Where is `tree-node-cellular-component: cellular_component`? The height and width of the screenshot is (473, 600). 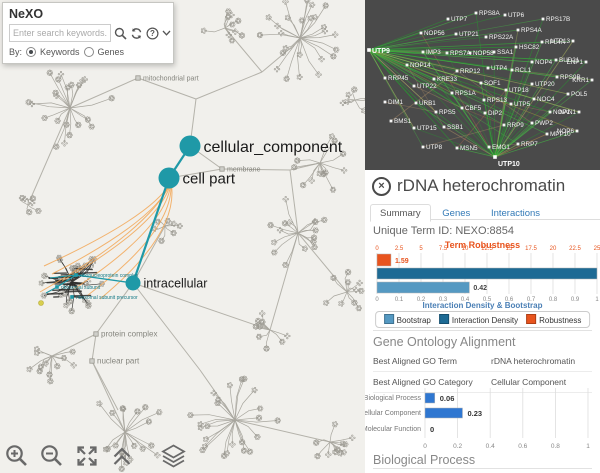
tree-node-cellular-component: cellular_component is located at coordinates (261, 146).